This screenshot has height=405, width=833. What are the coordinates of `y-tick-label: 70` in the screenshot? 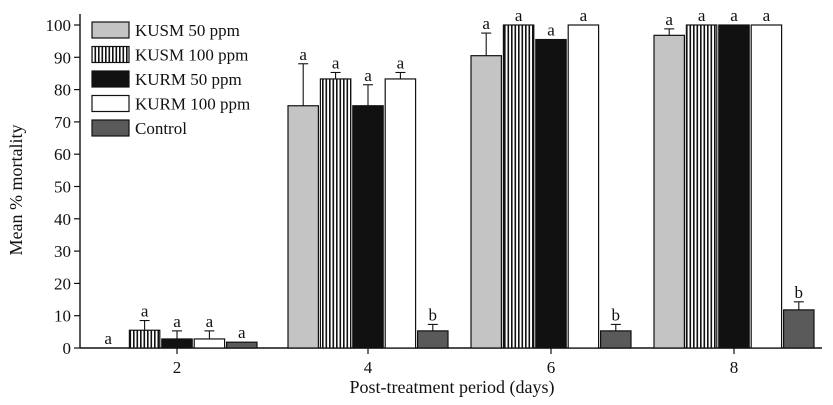 It's located at (62, 122).